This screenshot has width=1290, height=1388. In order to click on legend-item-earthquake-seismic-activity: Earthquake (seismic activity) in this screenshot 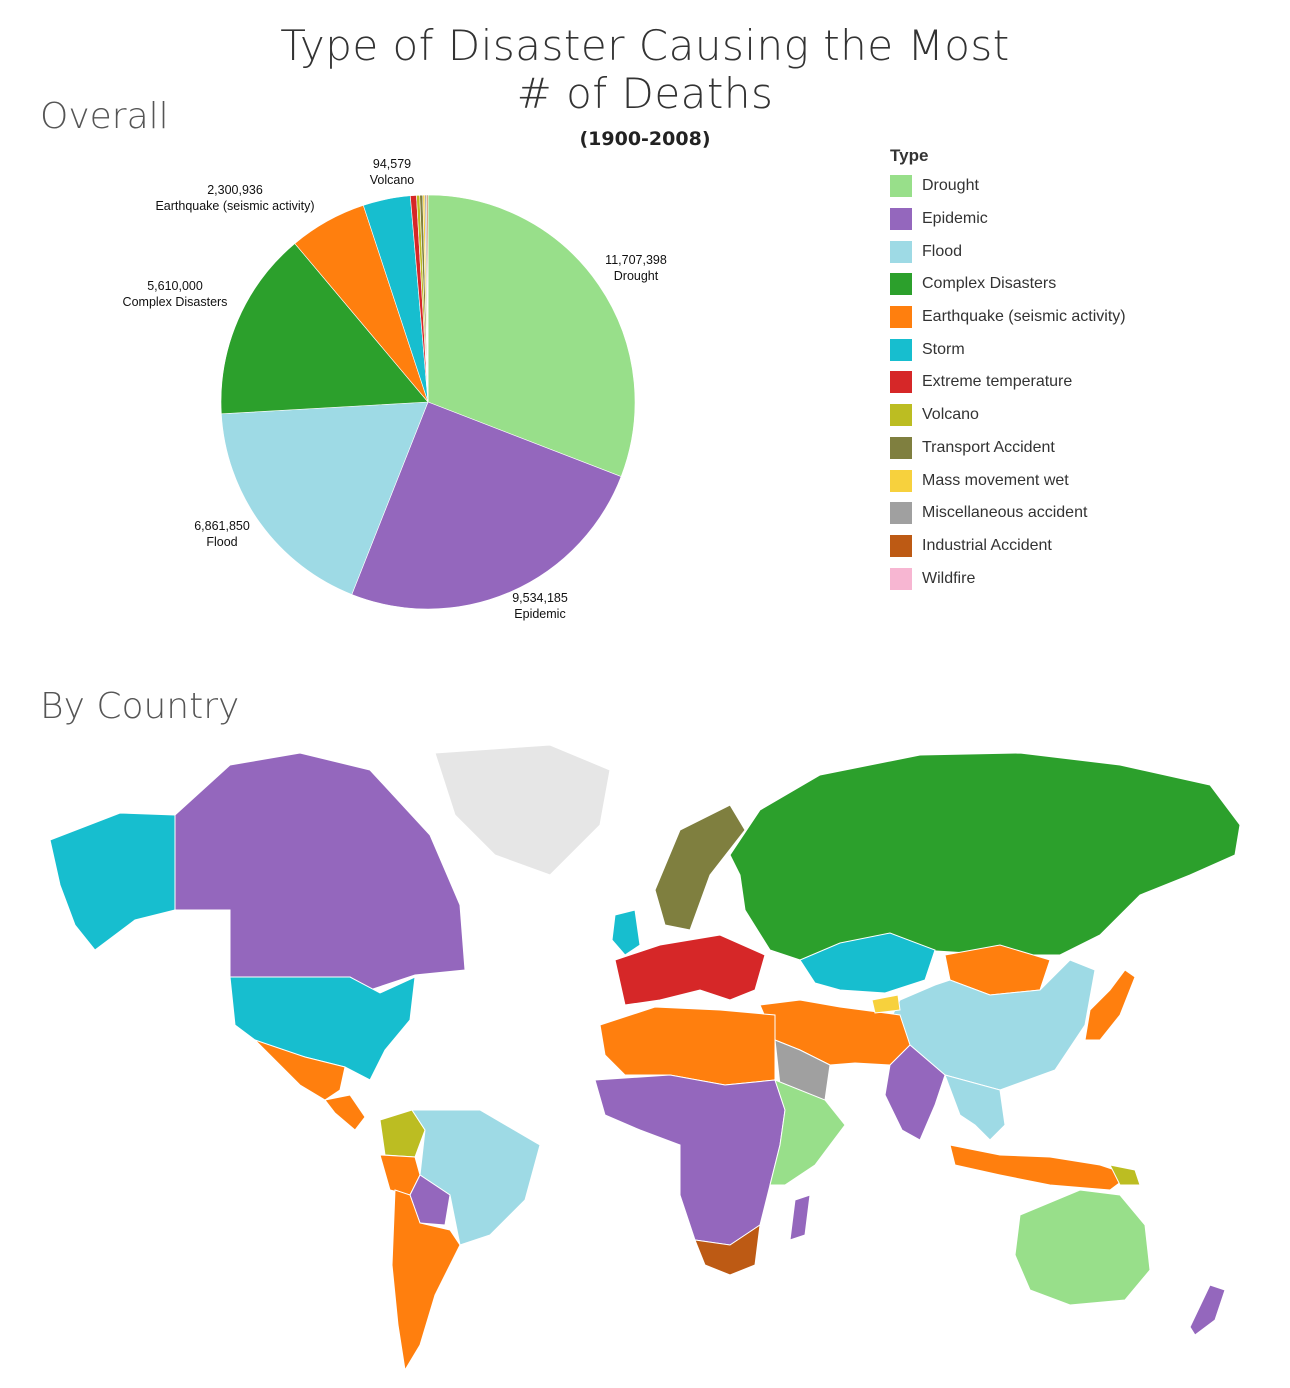, I will do `click(1008, 317)`.